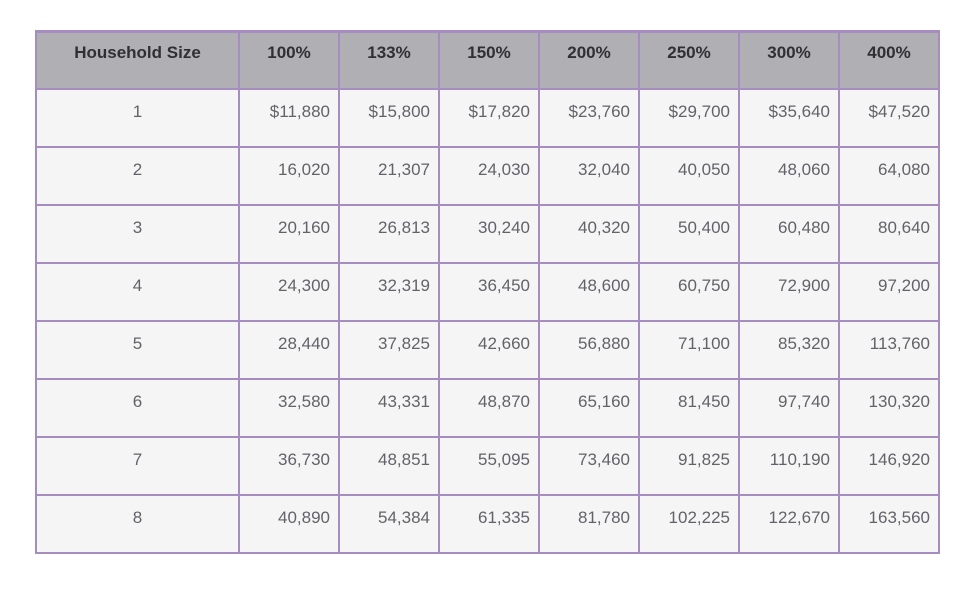 Image resolution: width=980 pixels, height=590 pixels. What do you see at coordinates (589, 465) in the screenshot?
I see `table-cell: 73,460` at bounding box center [589, 465].